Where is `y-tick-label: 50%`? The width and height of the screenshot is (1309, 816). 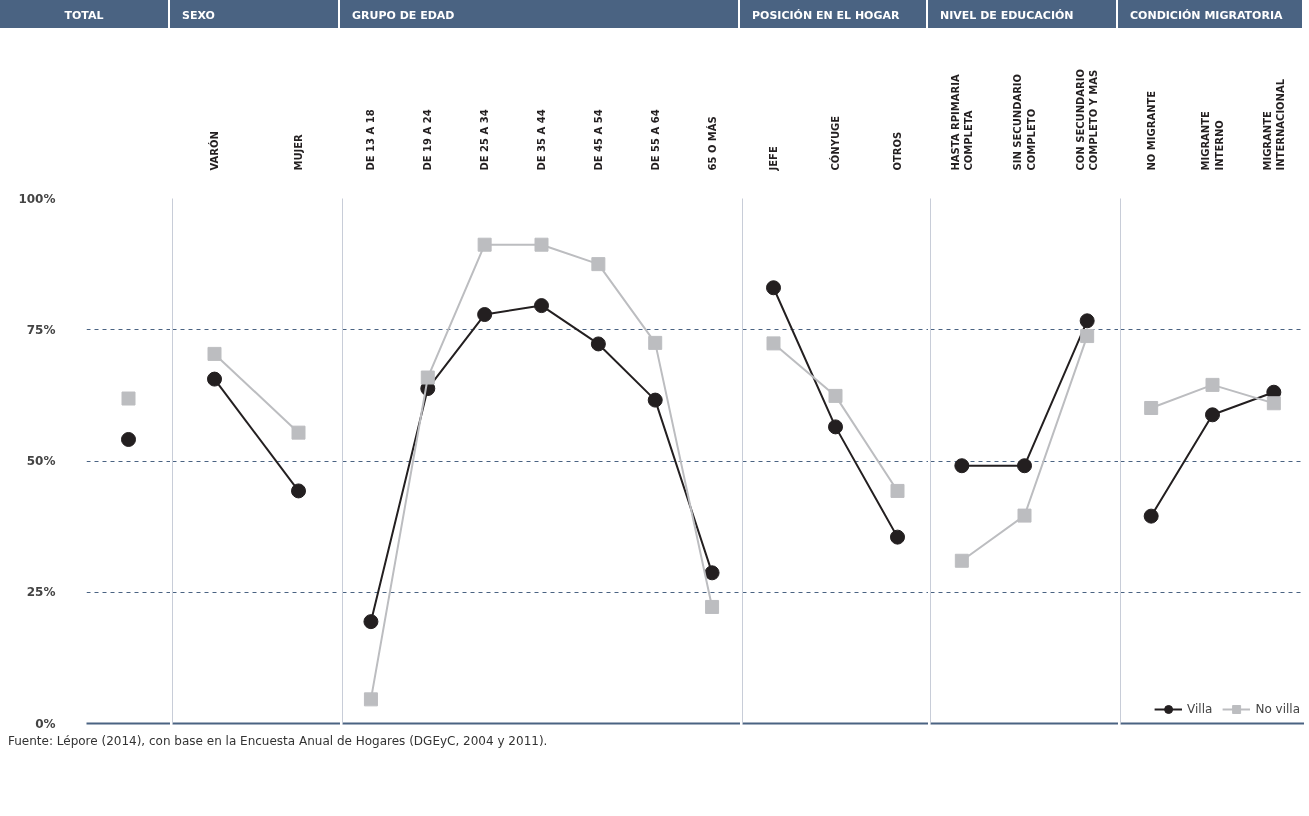
y-tick-label: 50% is located at coordinates (41, 461).